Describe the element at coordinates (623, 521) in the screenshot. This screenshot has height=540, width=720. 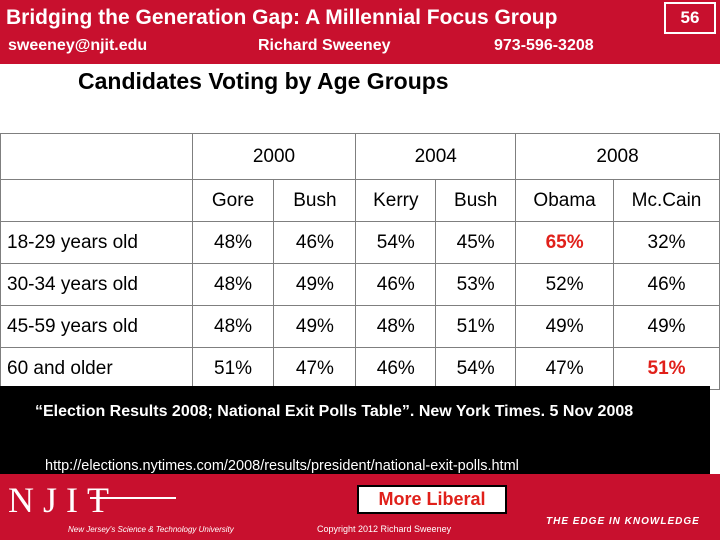
I see `tagline-text: THE EDGE IN KNOWLEDGE` at that location.